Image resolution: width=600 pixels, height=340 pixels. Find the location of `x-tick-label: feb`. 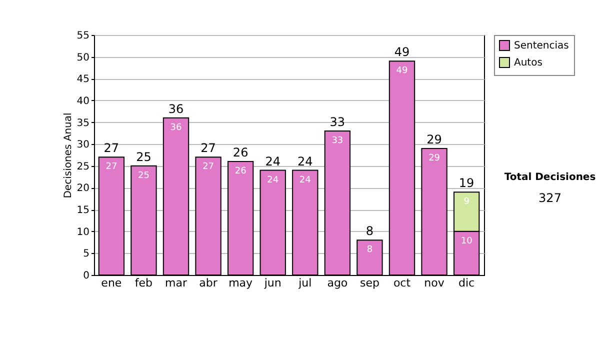

x-tick-label: feb is located at coordinates (143, 283).